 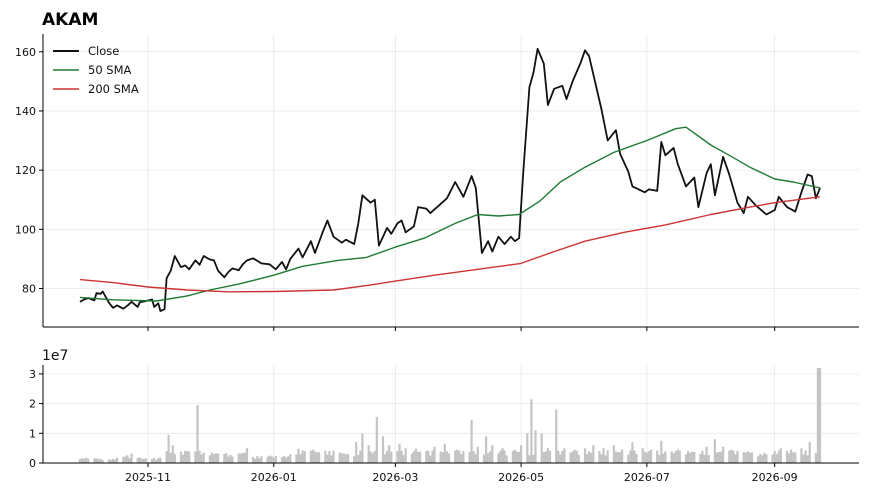 What do you see at coordinates (55, 356) in the screenshot?
I see `volume-scale-label: 1e7` at bounding box center [55, 356].